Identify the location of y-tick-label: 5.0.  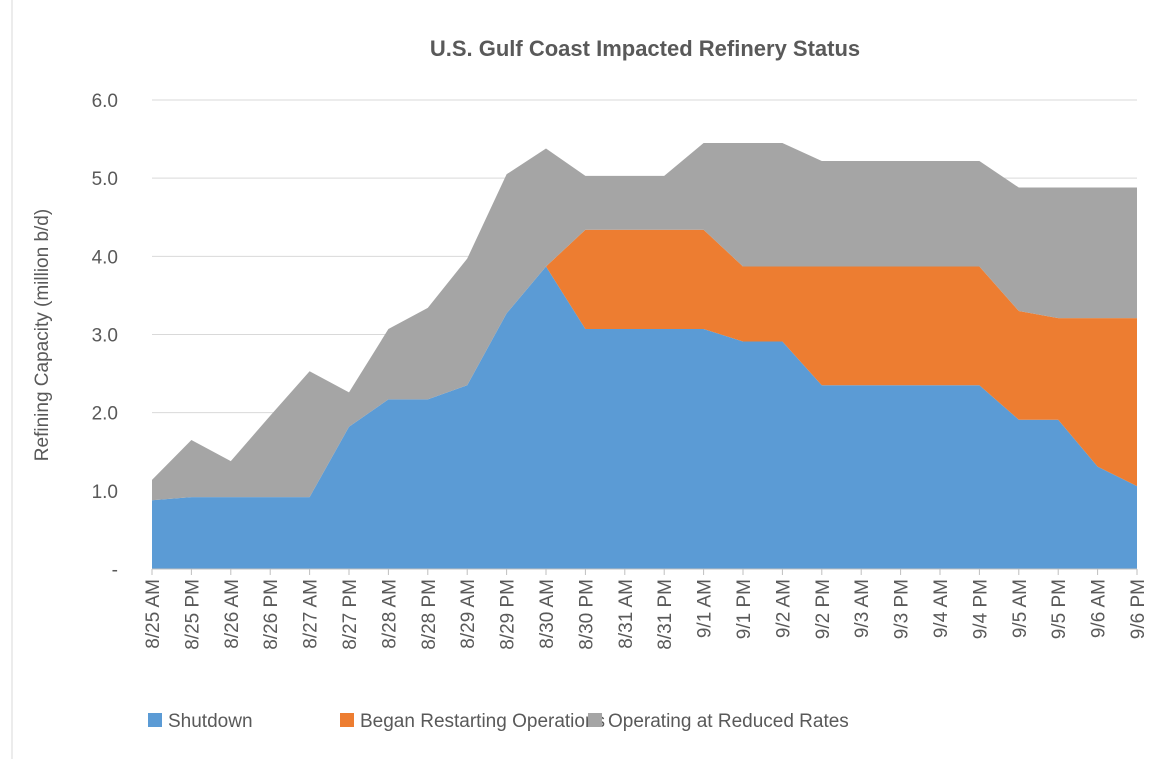
(105, 179).